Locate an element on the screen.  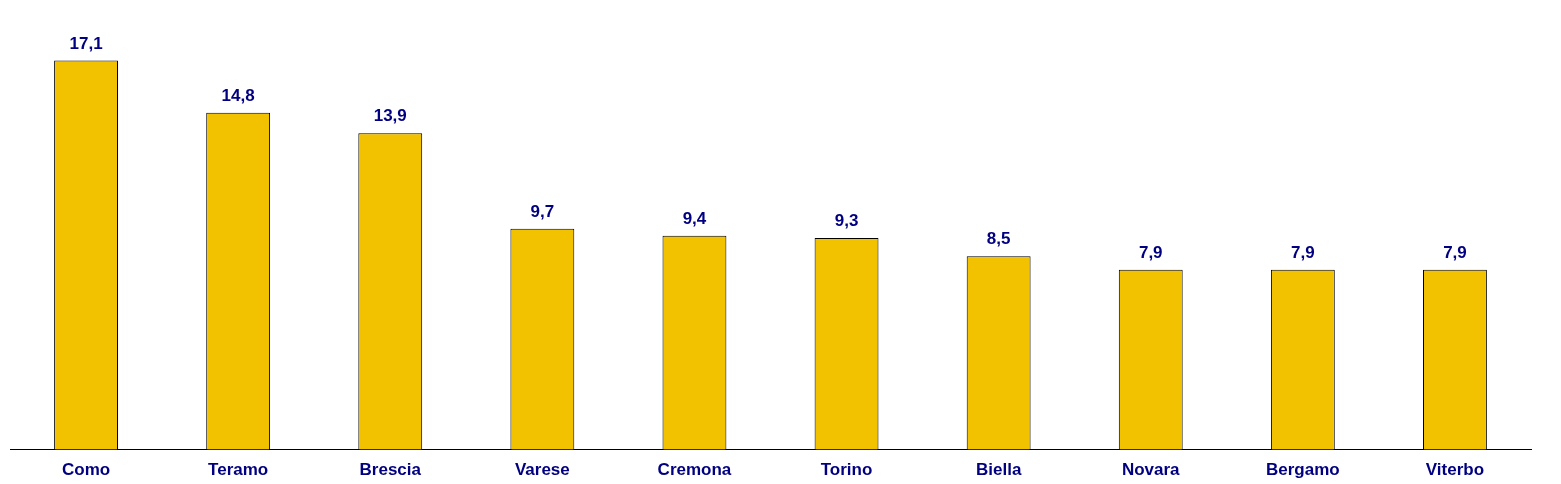
x-tick-label: Brescia is located at coordinates (390, 470).